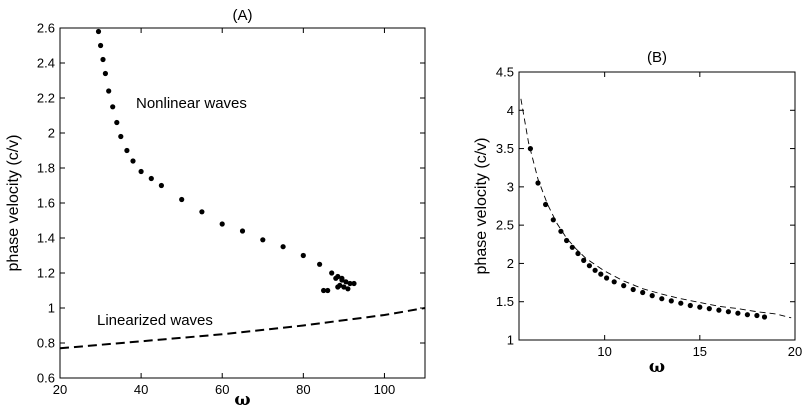 This screenshot has width=810, height=414. What do you see at coordinates (510, 186) in the screenshot?
I see `y-tick-label: 3` at bounding box center [510, 186].